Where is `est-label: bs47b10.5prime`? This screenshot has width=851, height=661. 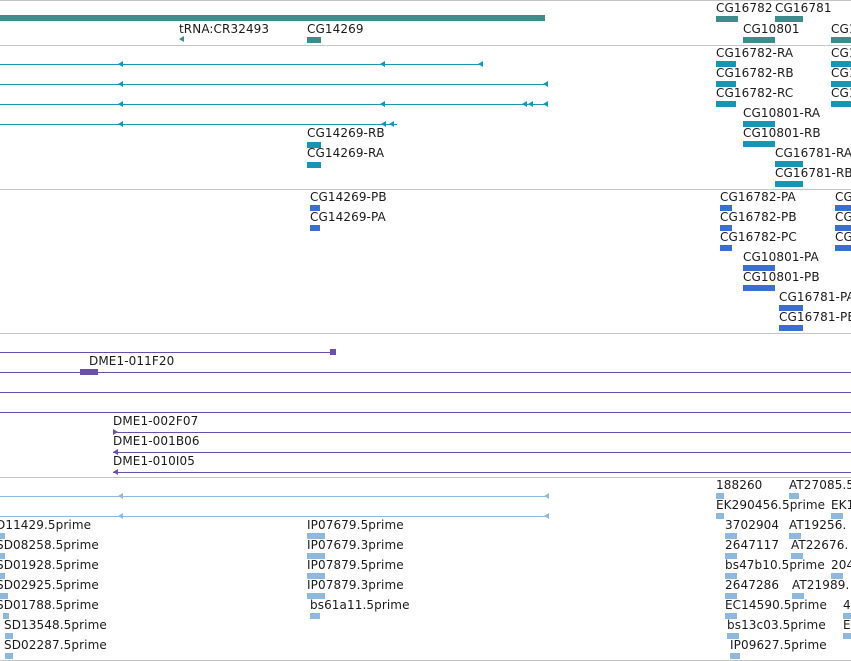 est-label: bs47b10.5prime is located at coordinates (775, 565).